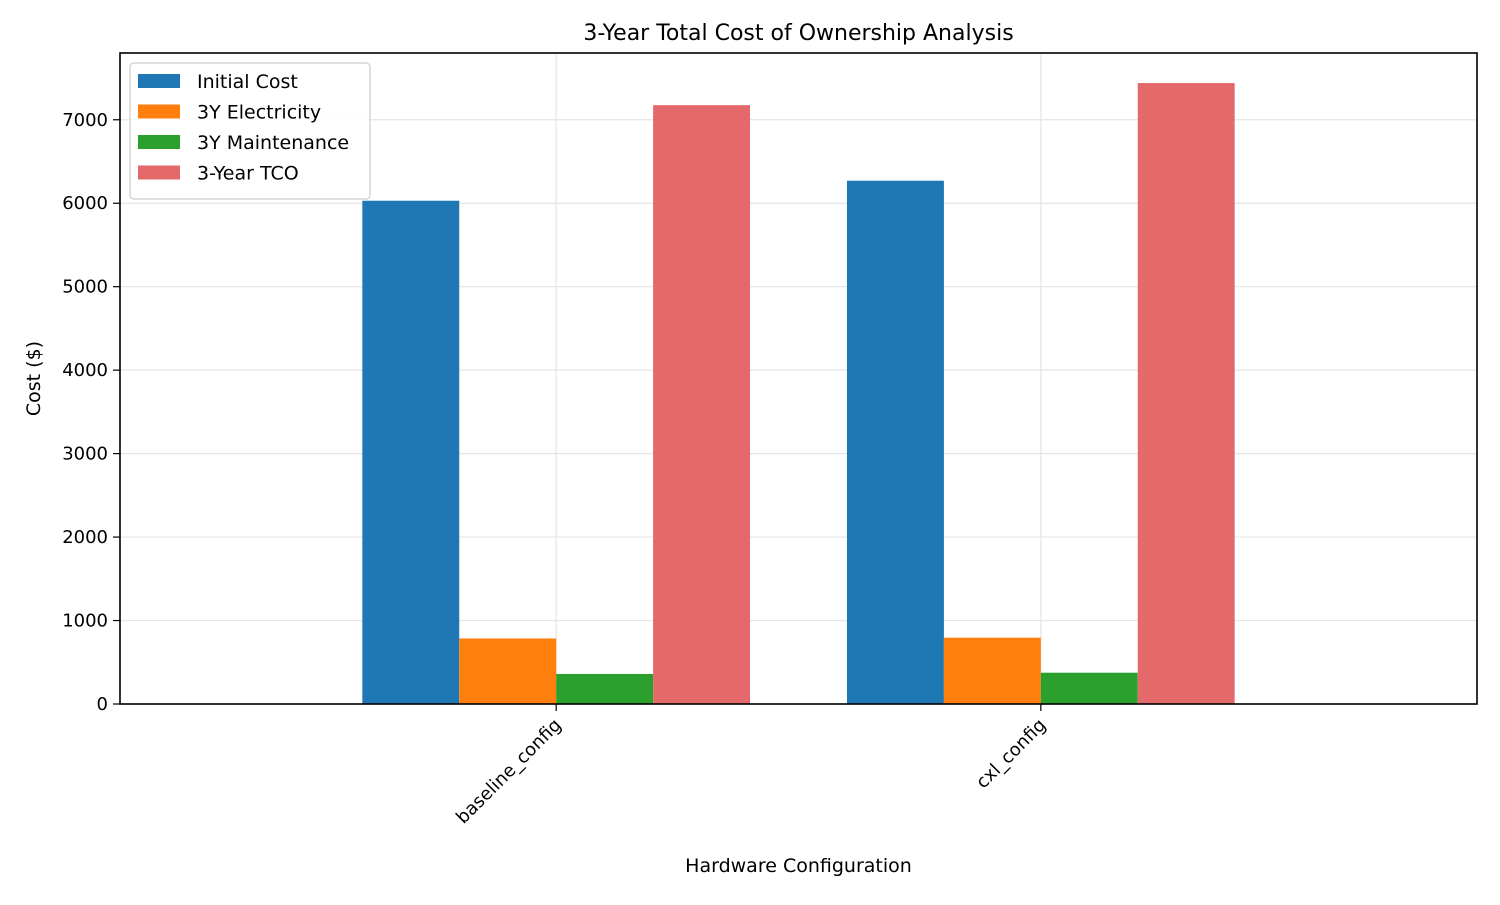 Image resolution: width=1500 pixels, height=905 pixels. I want to click on legend-box, so click(250, 131).